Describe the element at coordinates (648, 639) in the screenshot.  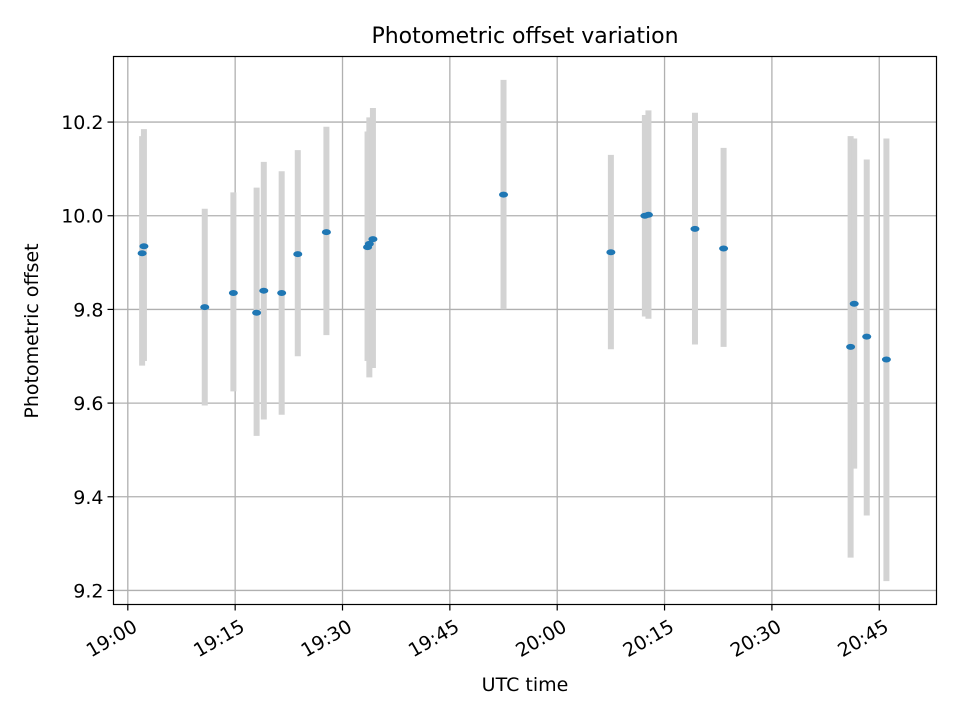
I see `x-tick-label: 20:15` at that location.